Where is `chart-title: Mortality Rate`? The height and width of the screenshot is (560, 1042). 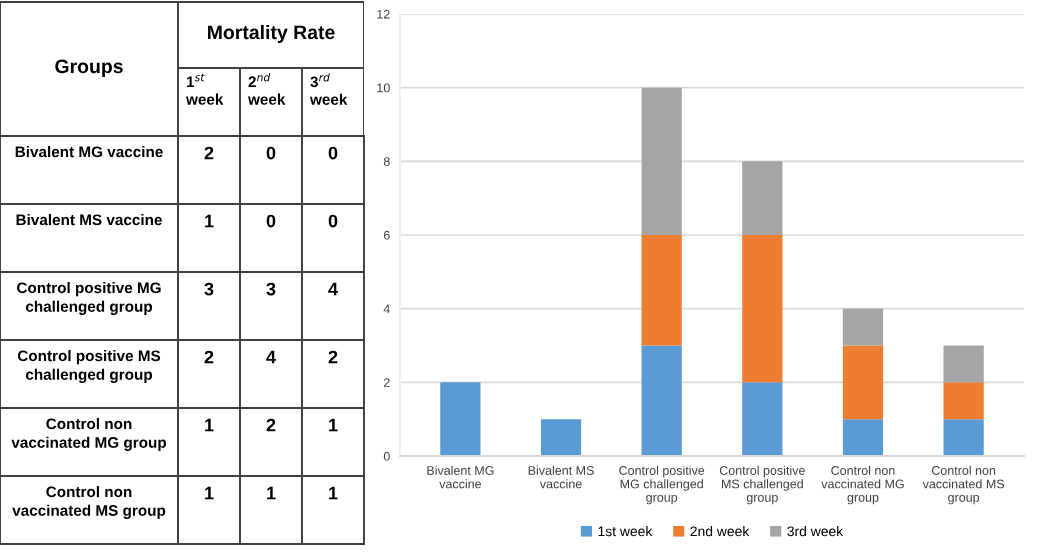
chart-title: Mortality Rate is located at coordinates (271, 34).